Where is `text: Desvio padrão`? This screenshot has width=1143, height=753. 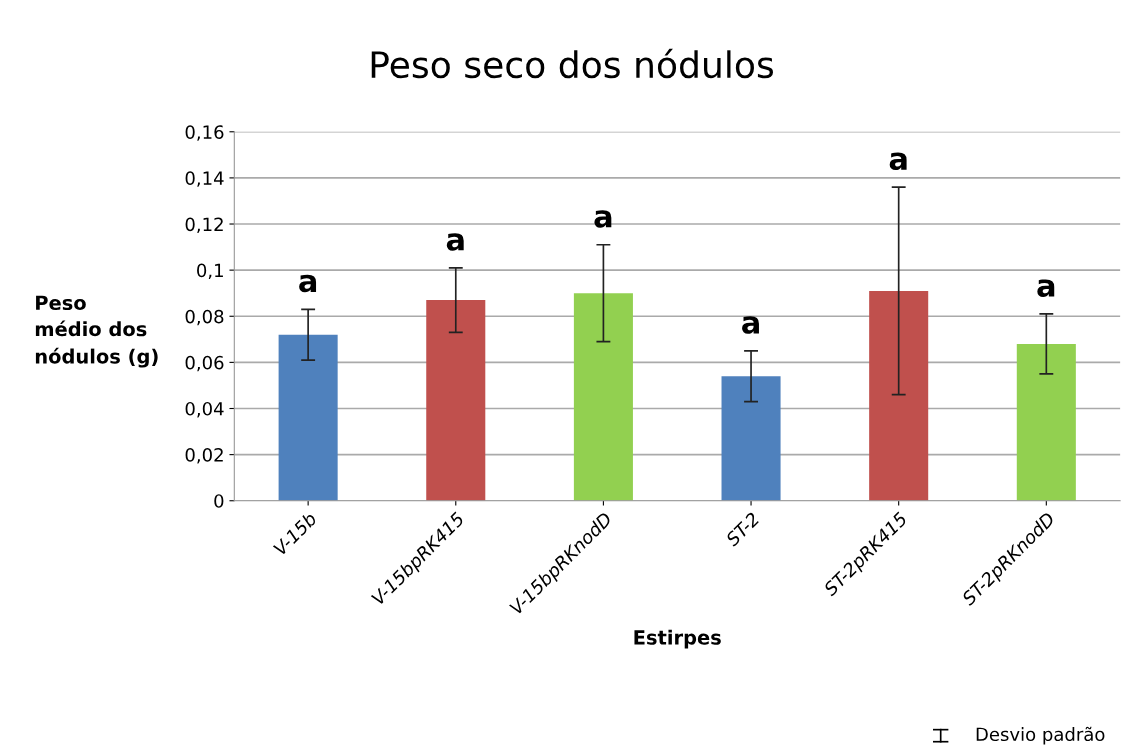
text: Desvio padrão is located at coordinates (1040, 735).